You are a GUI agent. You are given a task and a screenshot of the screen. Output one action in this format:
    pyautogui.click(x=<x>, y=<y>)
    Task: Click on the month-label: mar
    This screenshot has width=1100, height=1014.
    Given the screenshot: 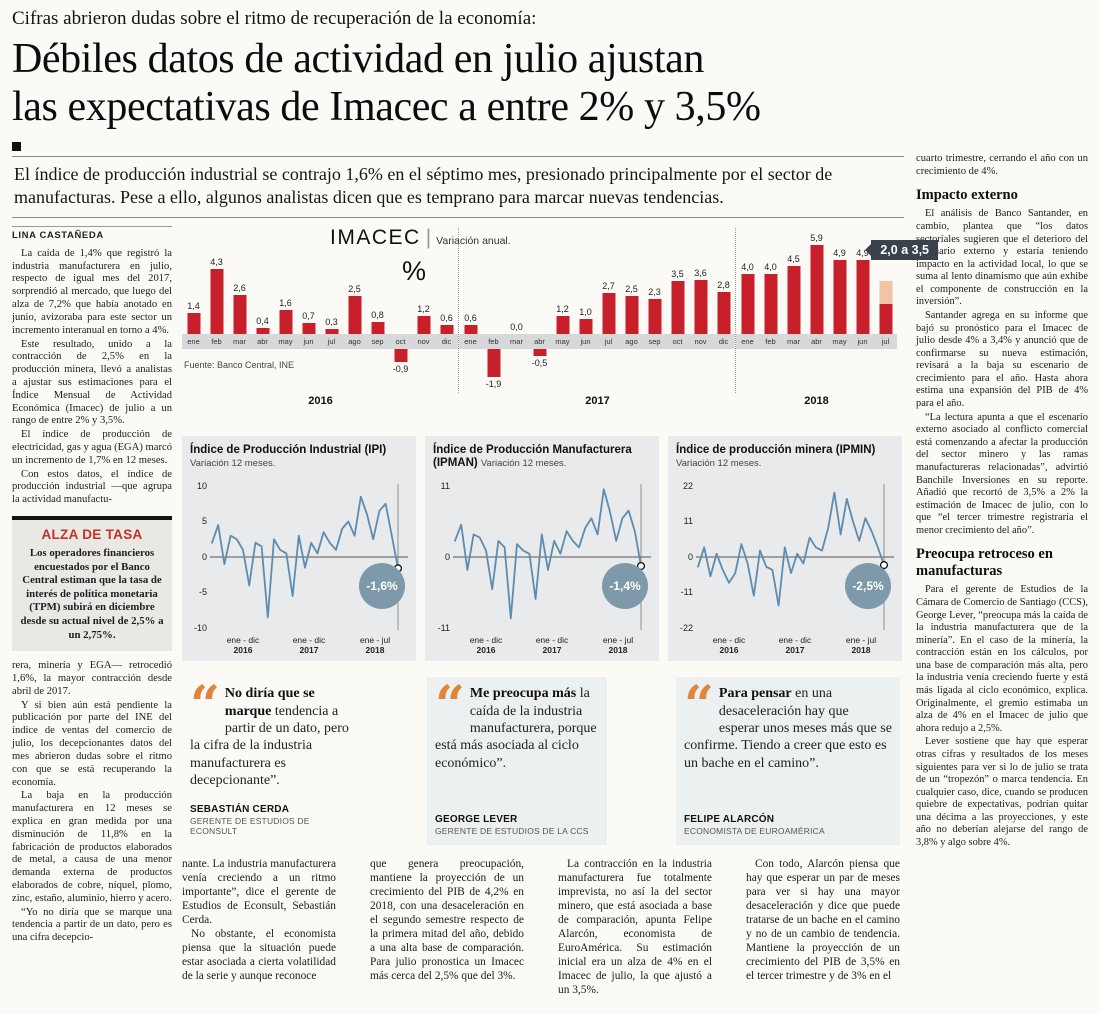 What is the action you would take?
    pyautogui.click(x=516, y=341)
    